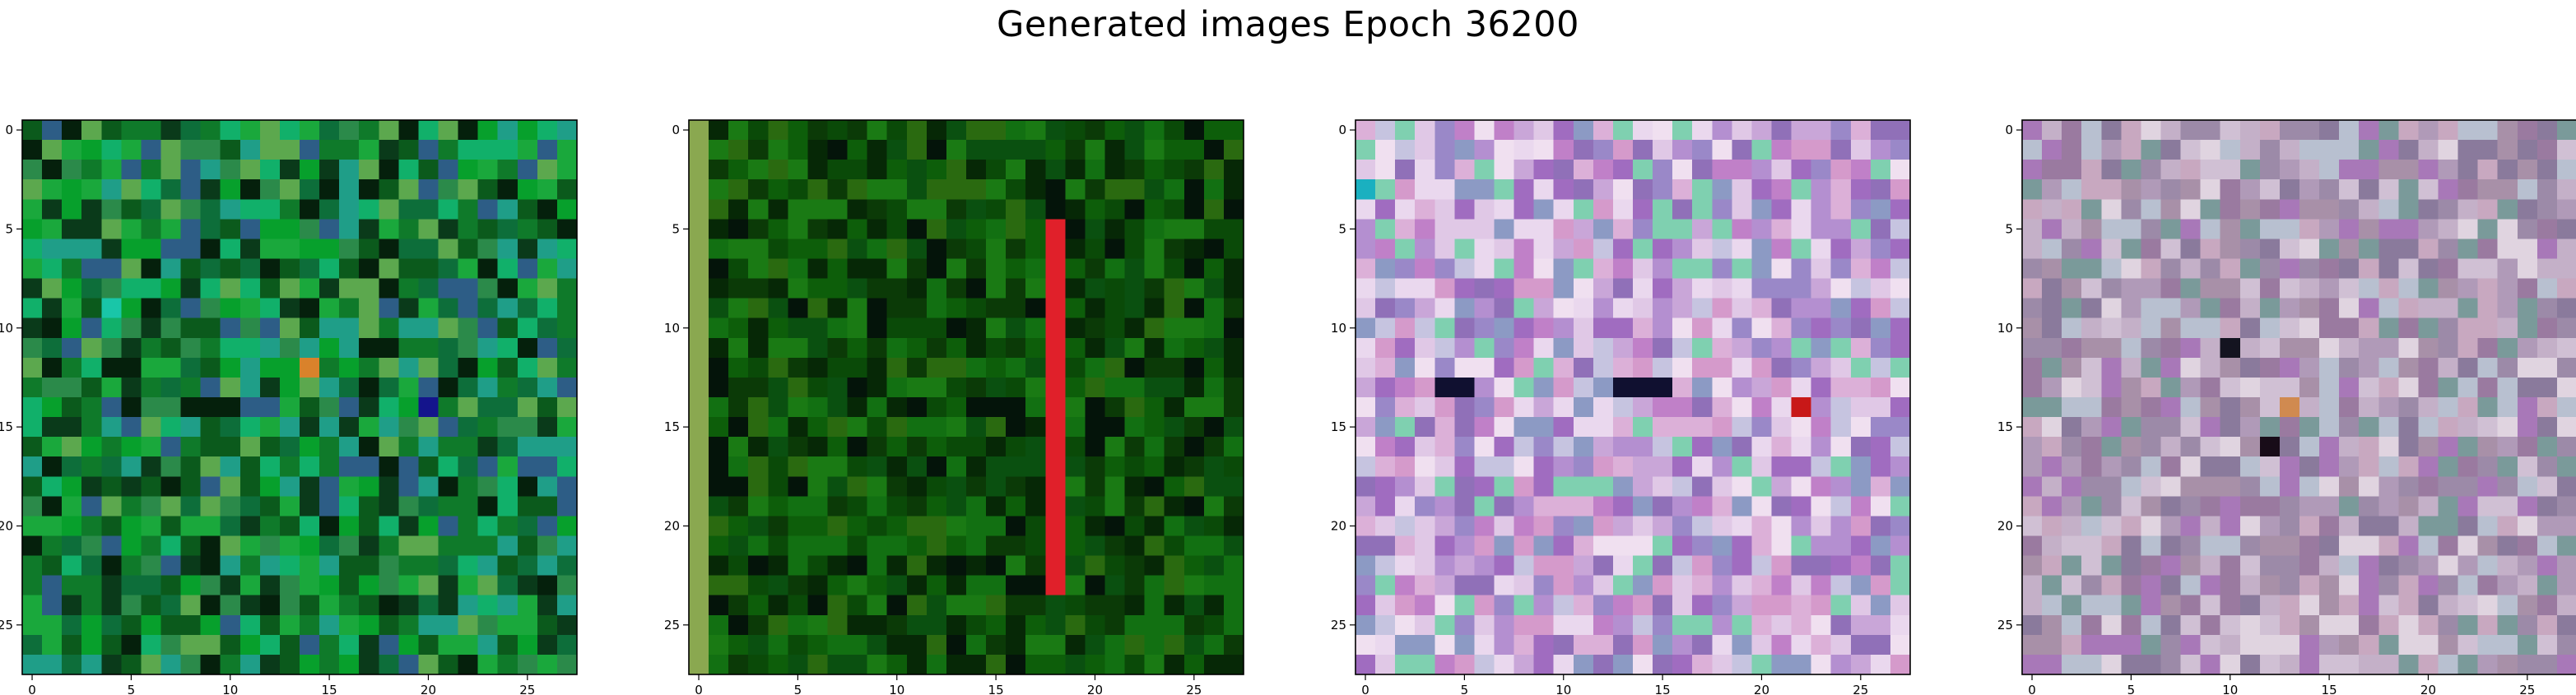  Describe the element at coordinates (672, 426) in the screenshot. I see `y-tick-label: 15` at that location.